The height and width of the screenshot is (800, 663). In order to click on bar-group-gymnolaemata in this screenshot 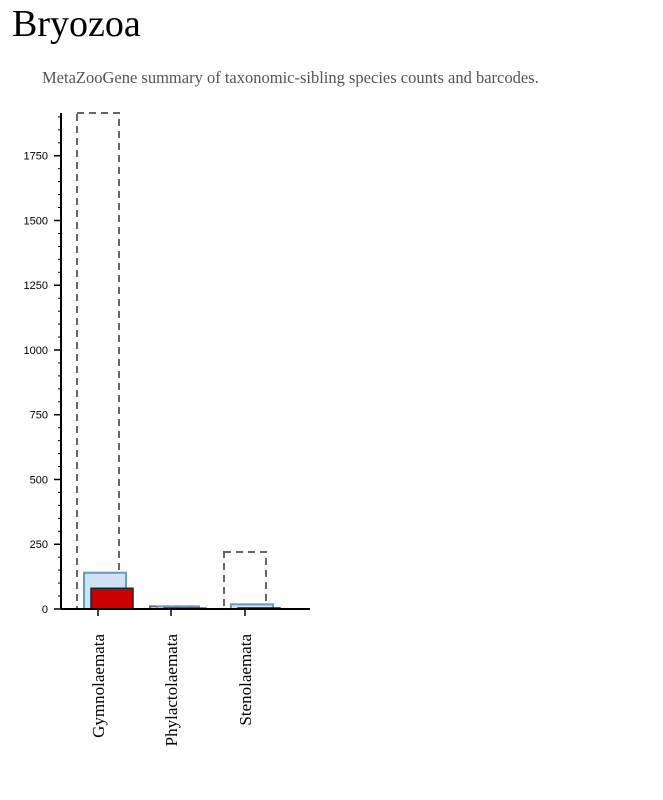, I will do `click(105, 361)`.